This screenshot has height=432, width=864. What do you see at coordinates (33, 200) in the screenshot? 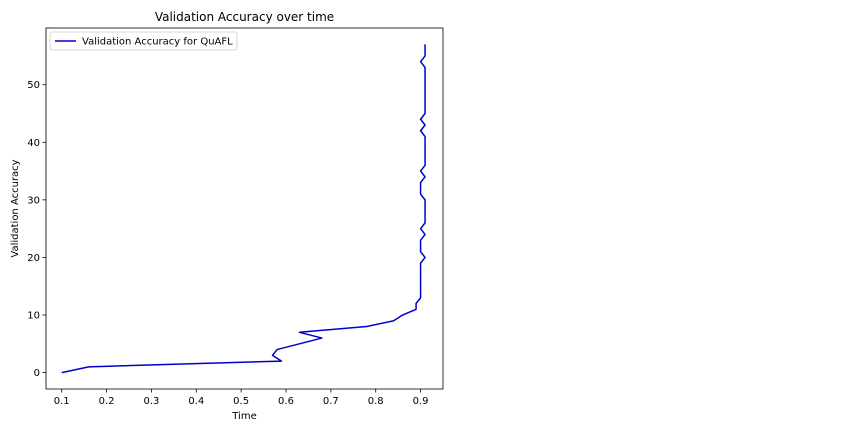
I see `y-tick-label: 30` at bounding box center [33, 200].